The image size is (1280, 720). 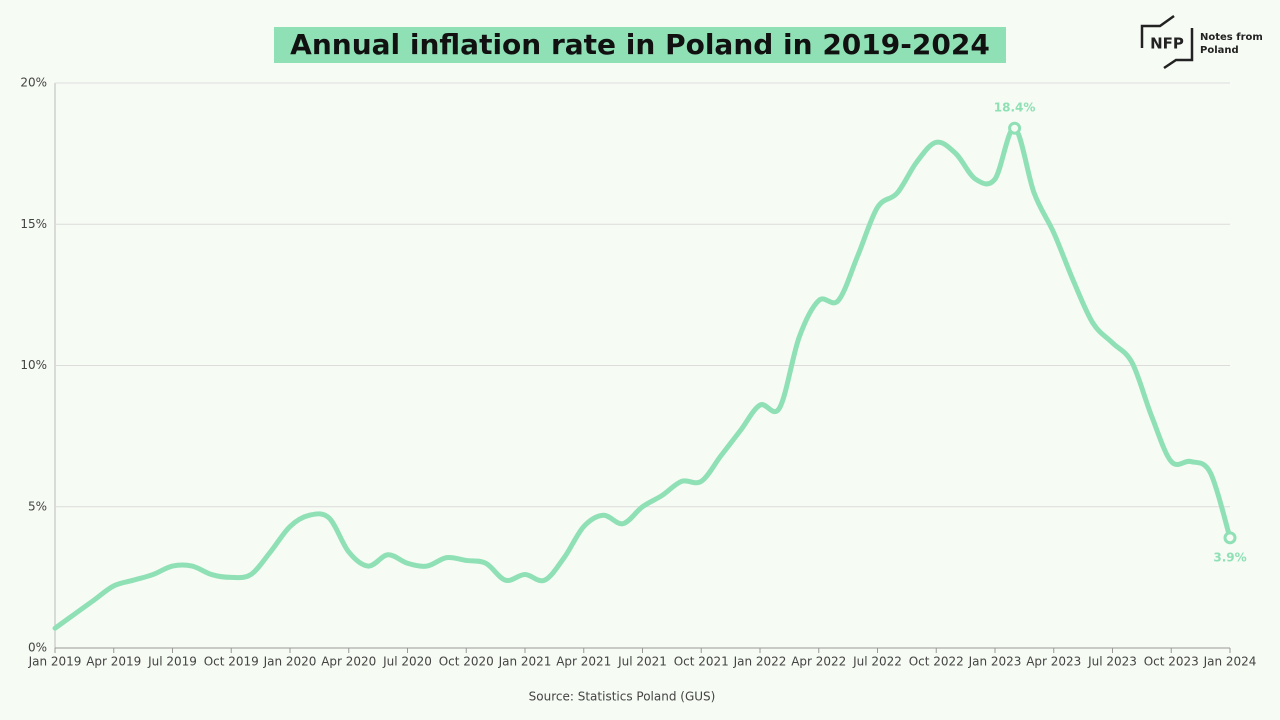 I want to click on x-tick-label: Jan 2024, so click(x=1230, y=662).